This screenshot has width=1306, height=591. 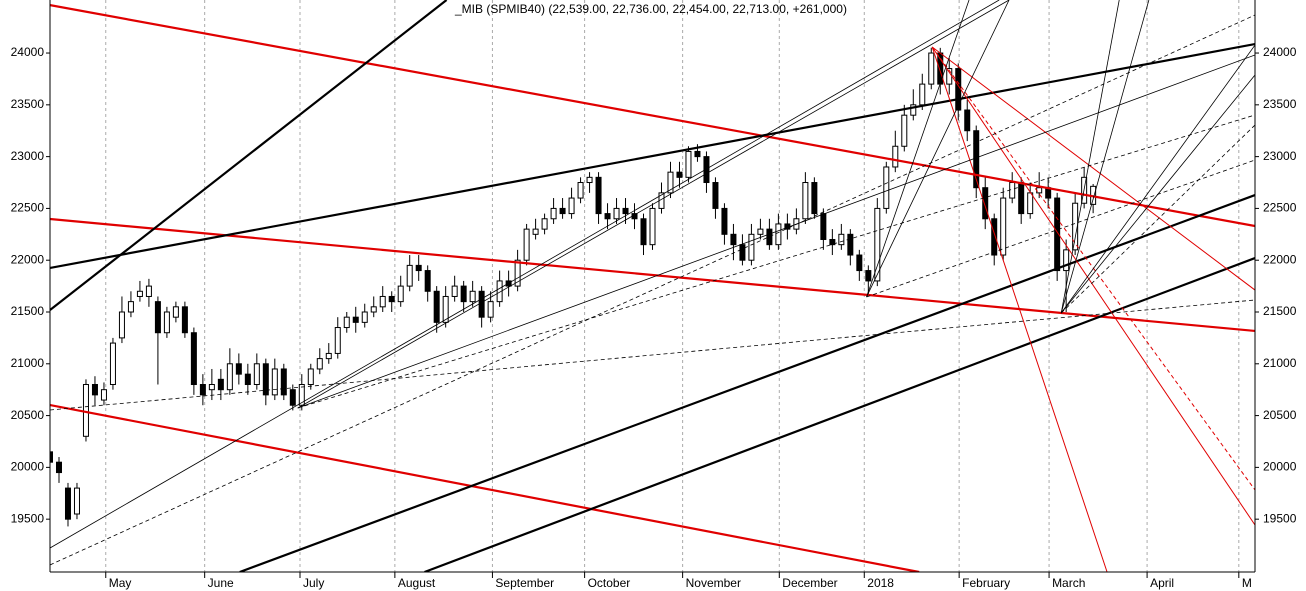 I want to click on y-tick-label: 23500, so click(x=1280, y=104).